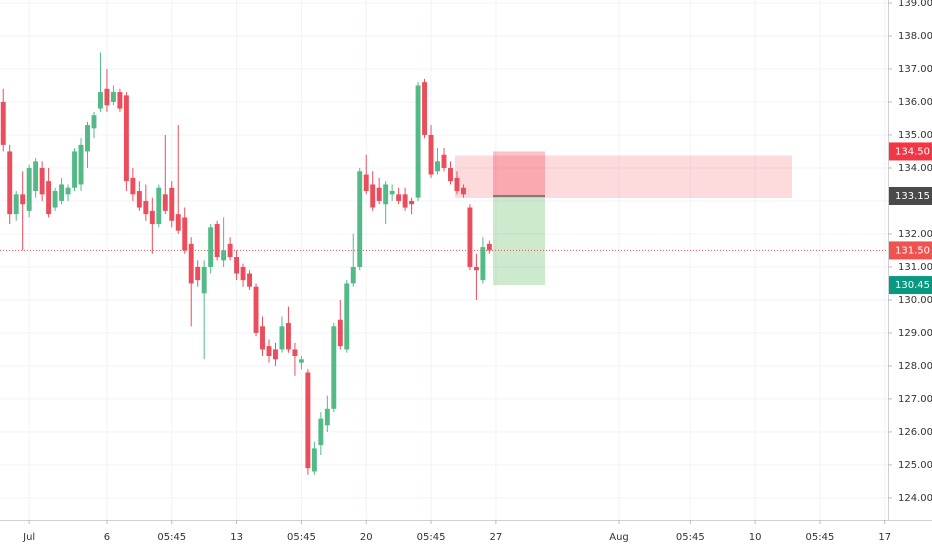 Image resolution: width=932 pixels, height=550 pixels. What do you see at coordinates (366, 537) in the screenshot?
I see `x-tick-label: 20` at bounding box center [366, 537].